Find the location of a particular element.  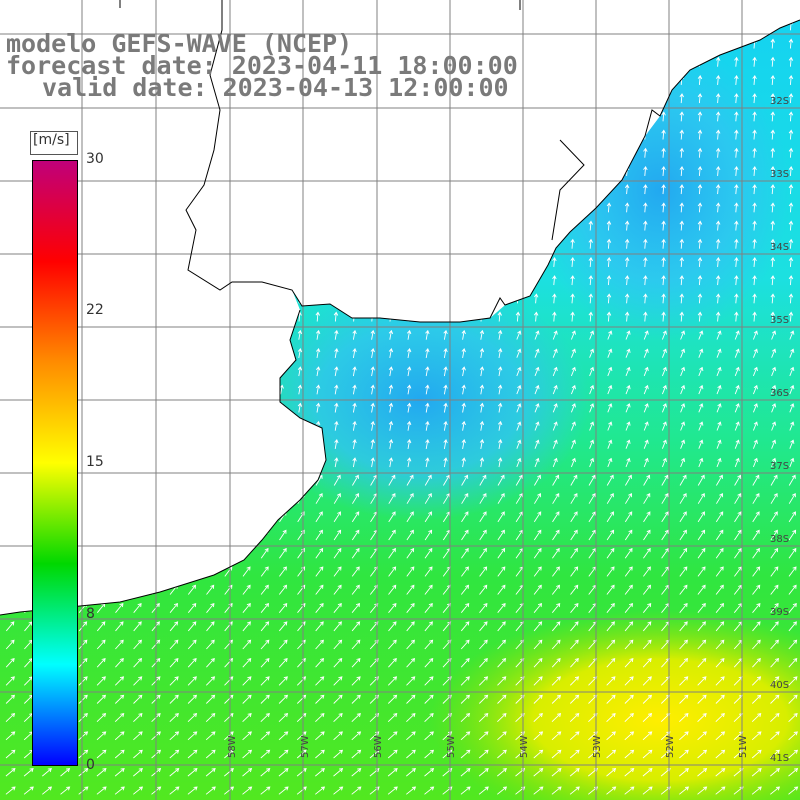

longitude-label: 56W is located at coordinates (378, 746).